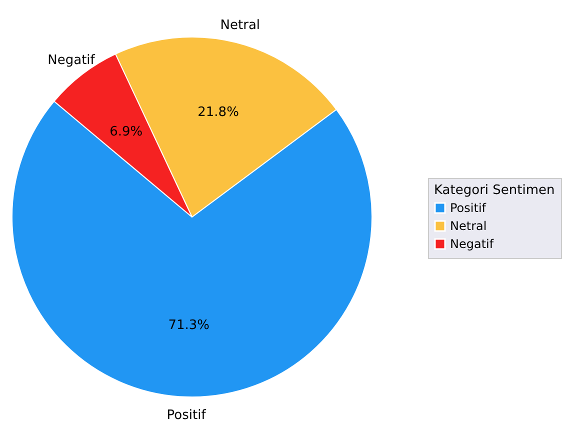 This screenshot has width=566, height=423. I want to click on slice-label: Negatif, so click(72, 60).